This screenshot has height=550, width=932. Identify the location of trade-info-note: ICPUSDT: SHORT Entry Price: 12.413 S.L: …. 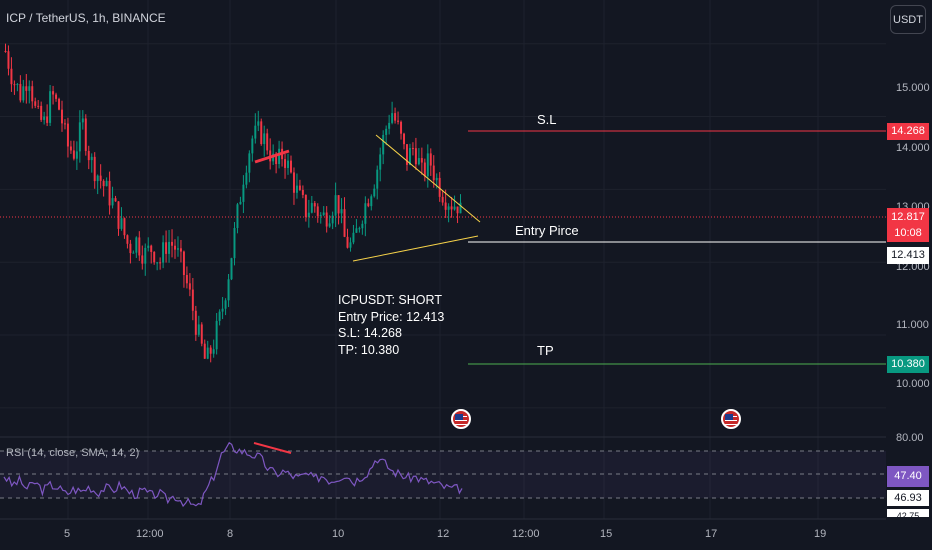
(391, 325).